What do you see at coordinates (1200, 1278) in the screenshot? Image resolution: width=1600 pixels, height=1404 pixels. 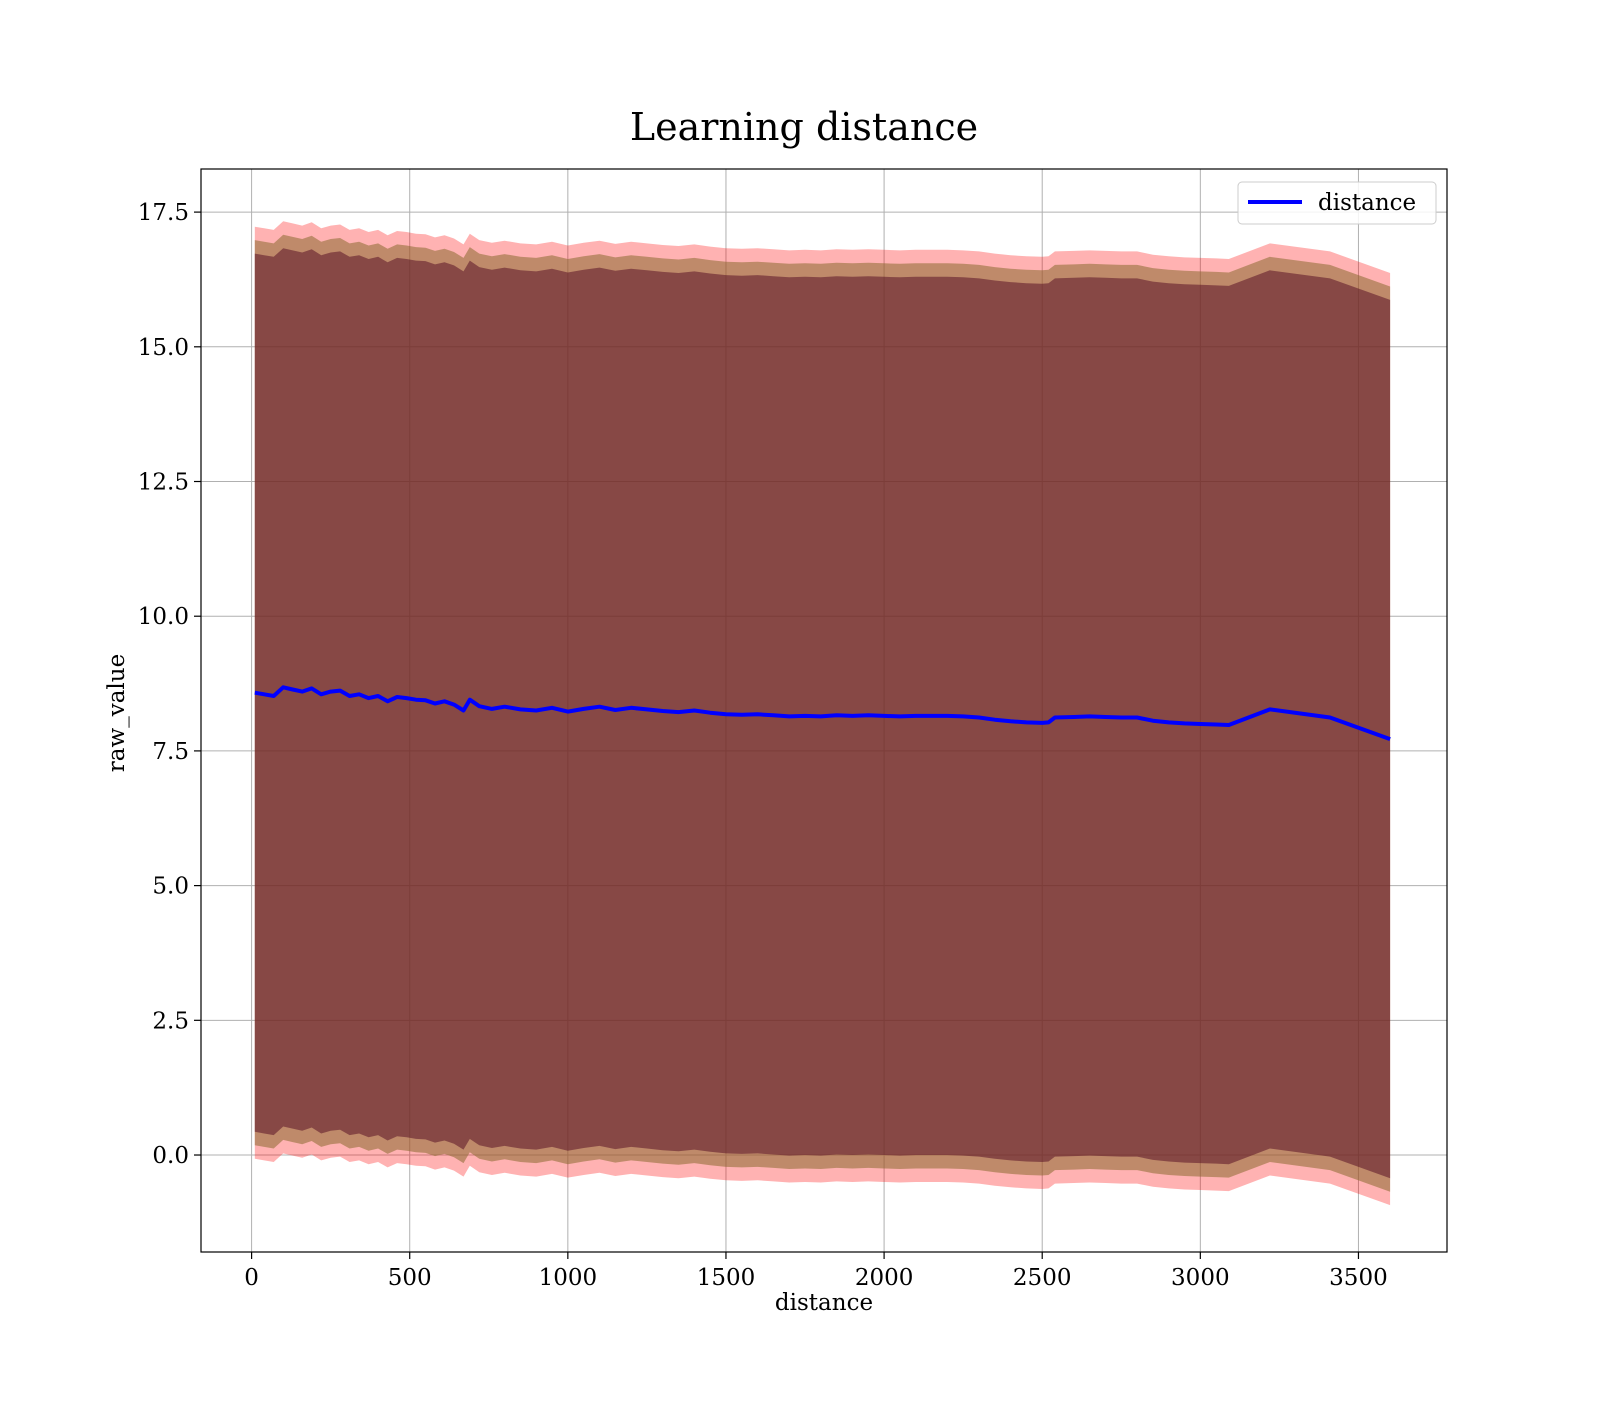 I see `x-tick-label: 3000` at bounding box center [1200, 1278].